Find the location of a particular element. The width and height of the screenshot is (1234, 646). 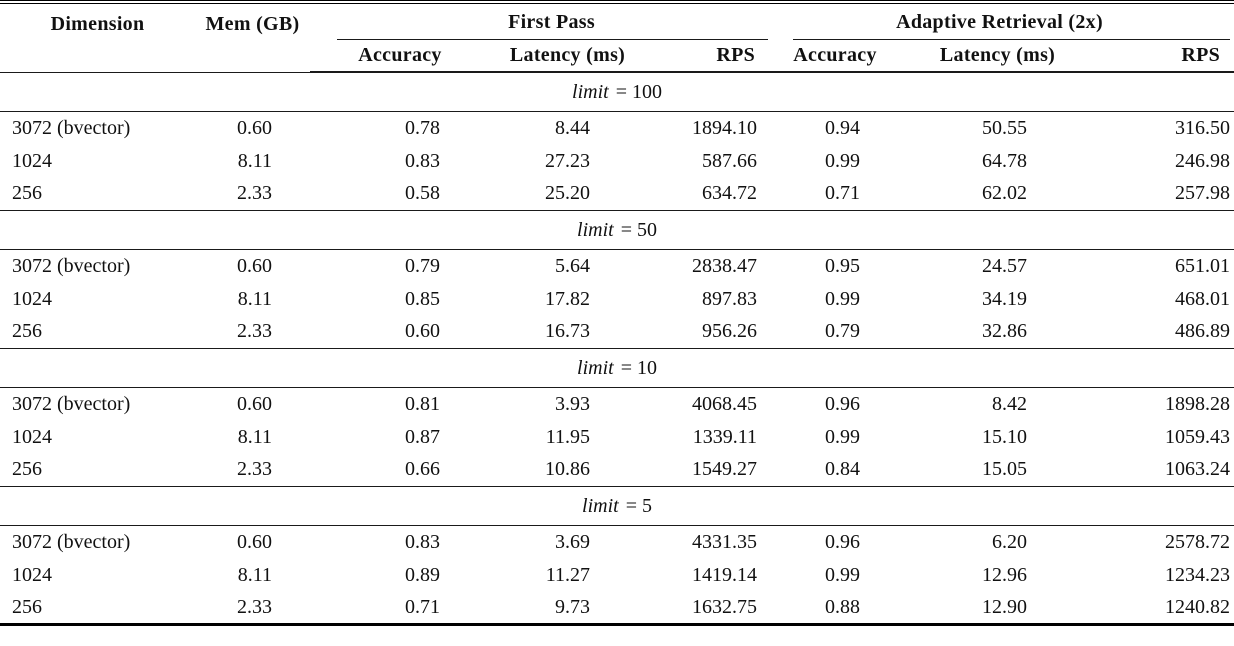

cell-fp-rps: 1419.14 is located at coordinates (725, 574).